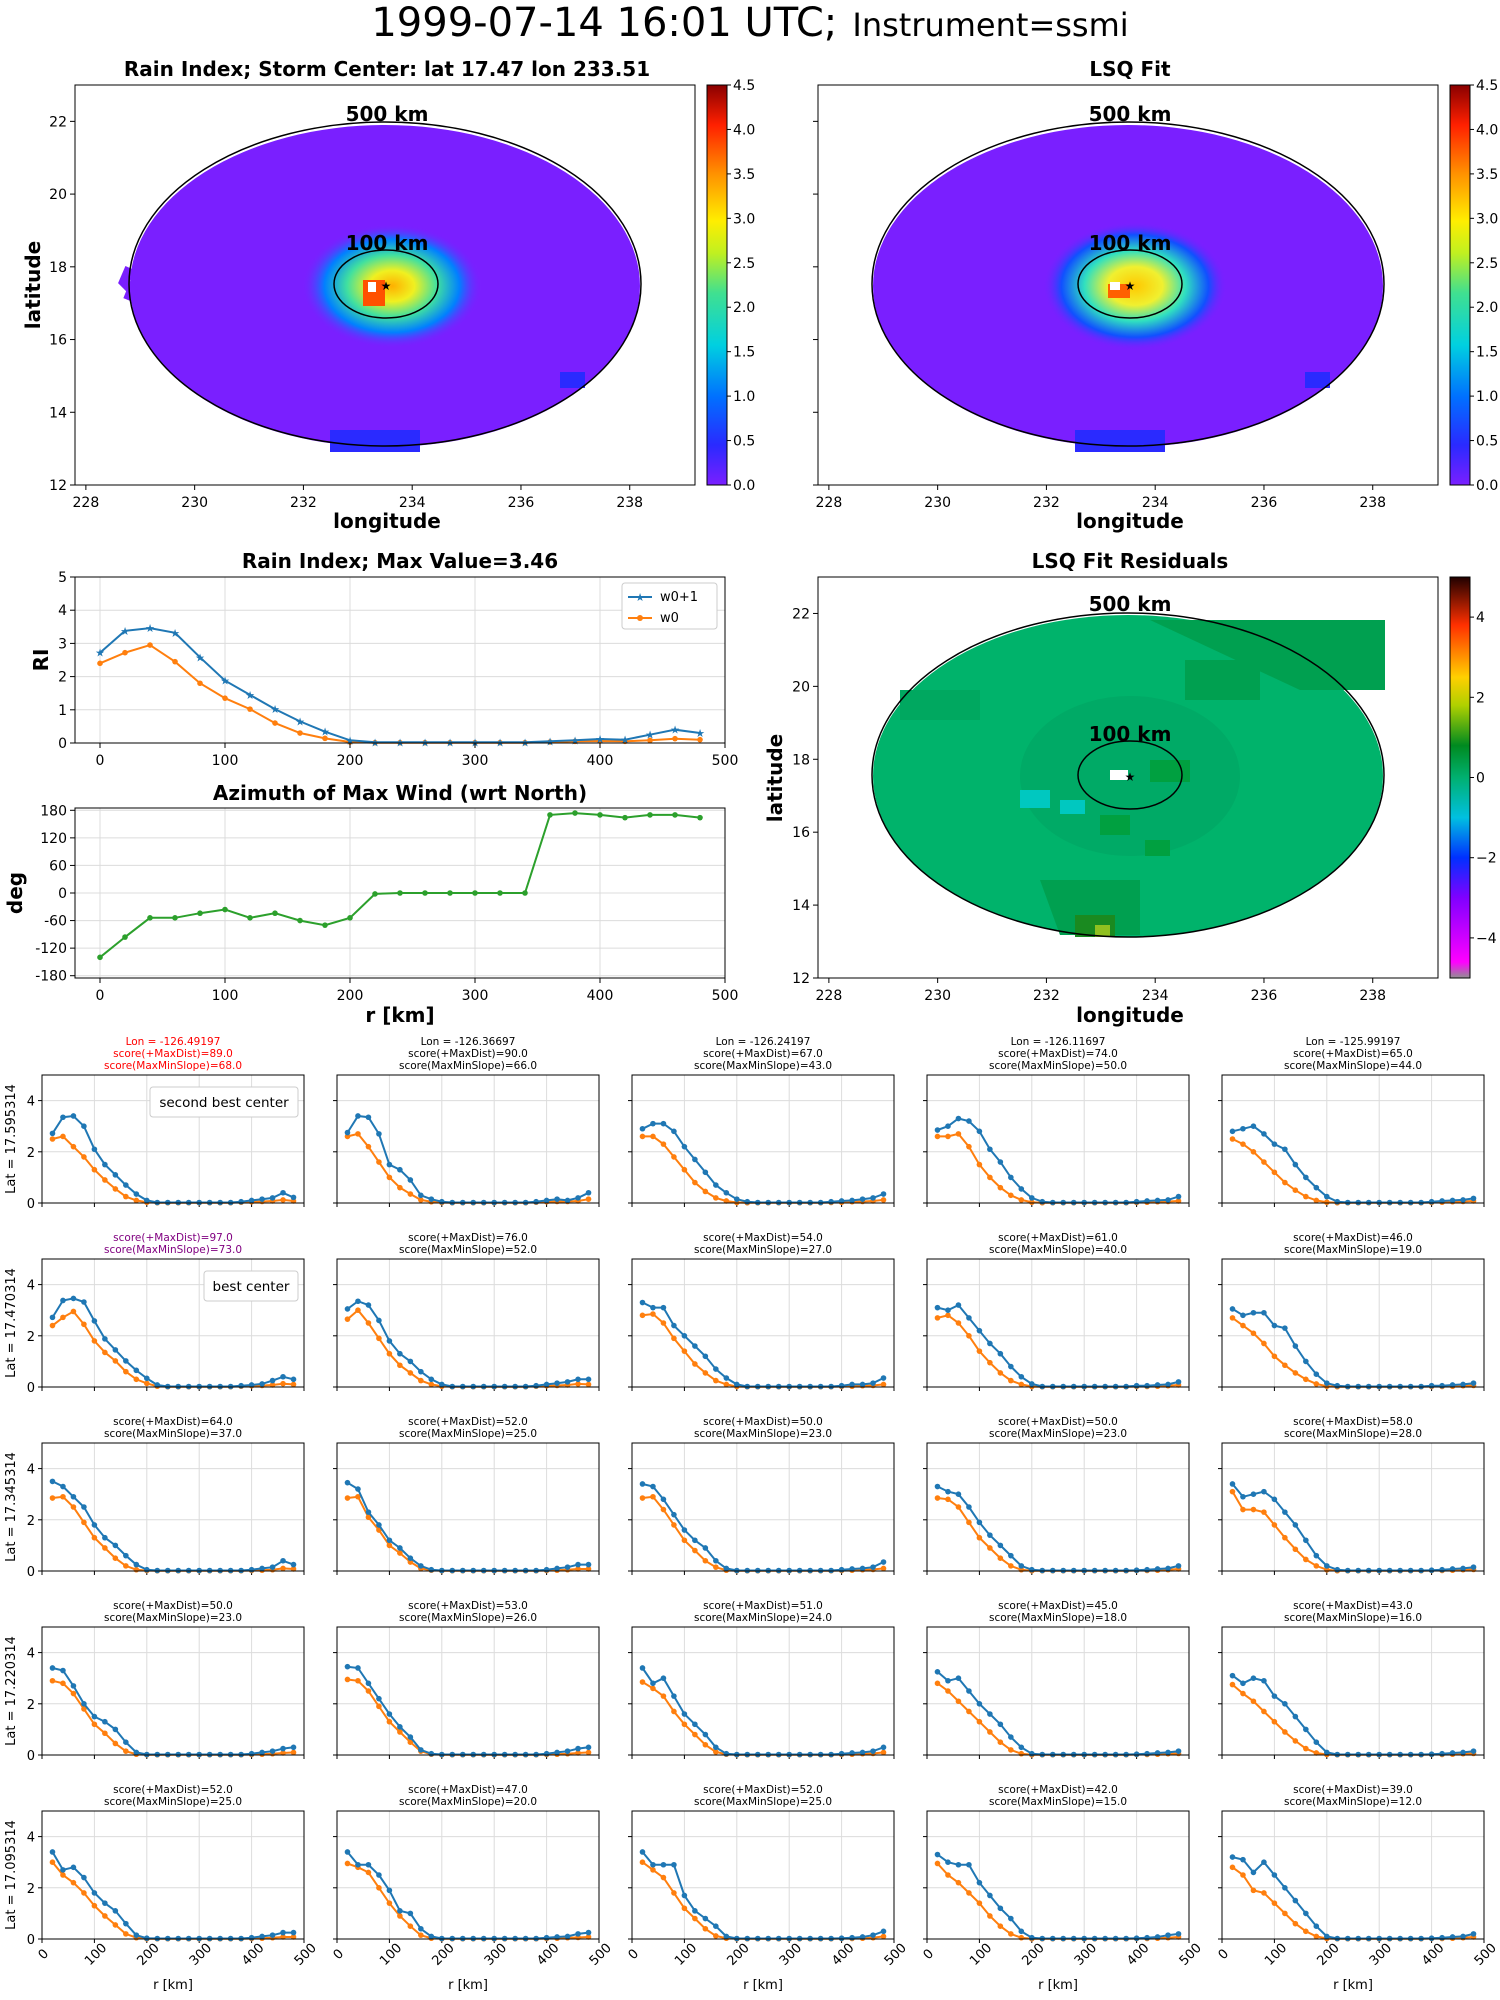 This screenshot has height=2000, width=1500. What do you see at coordinates (763, 1422) in the screenshot?
I see `cell-title-line: score(+MaxDist)=50.0` at bounding box center [763, 1422].